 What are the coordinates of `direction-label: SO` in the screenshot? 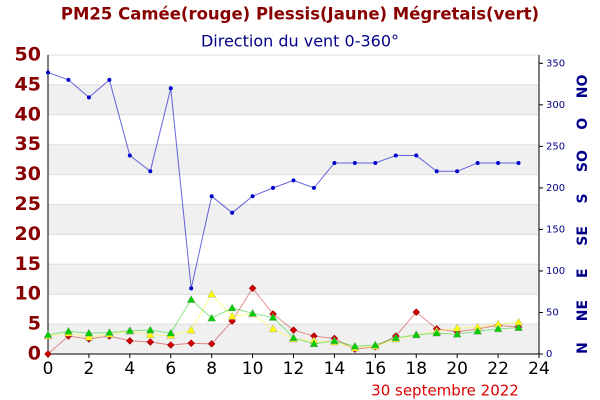 It's located at (583, 161).